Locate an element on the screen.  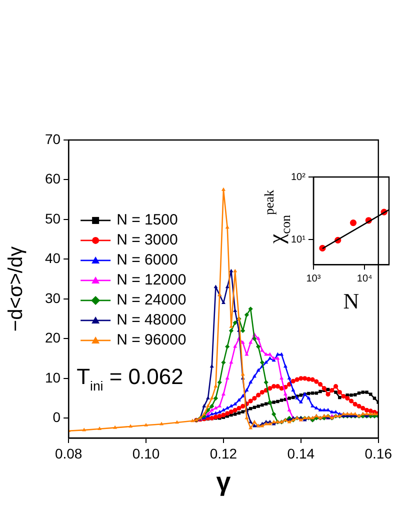
legend-label: N = 96000 is located at coordinates (151, 340).